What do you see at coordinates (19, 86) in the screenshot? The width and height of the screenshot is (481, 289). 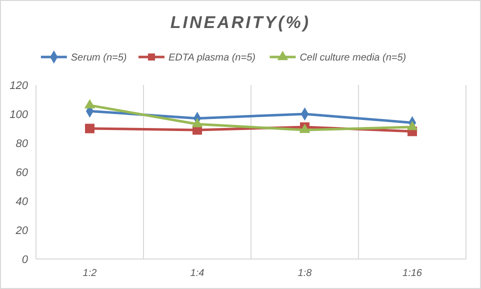 I see `y-tick-label: 120` at bounding box center [19, 86].